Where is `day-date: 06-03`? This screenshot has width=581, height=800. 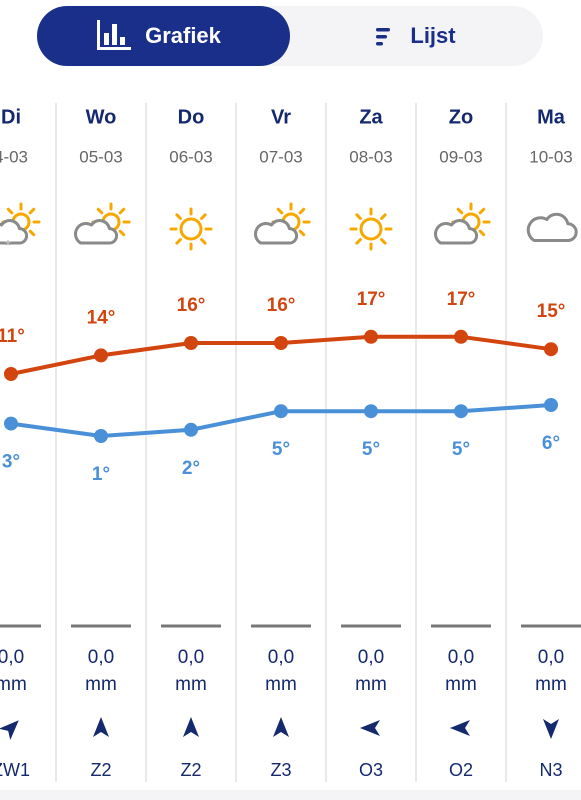
day-date: 06-03 is located at coordinates (190, 156).